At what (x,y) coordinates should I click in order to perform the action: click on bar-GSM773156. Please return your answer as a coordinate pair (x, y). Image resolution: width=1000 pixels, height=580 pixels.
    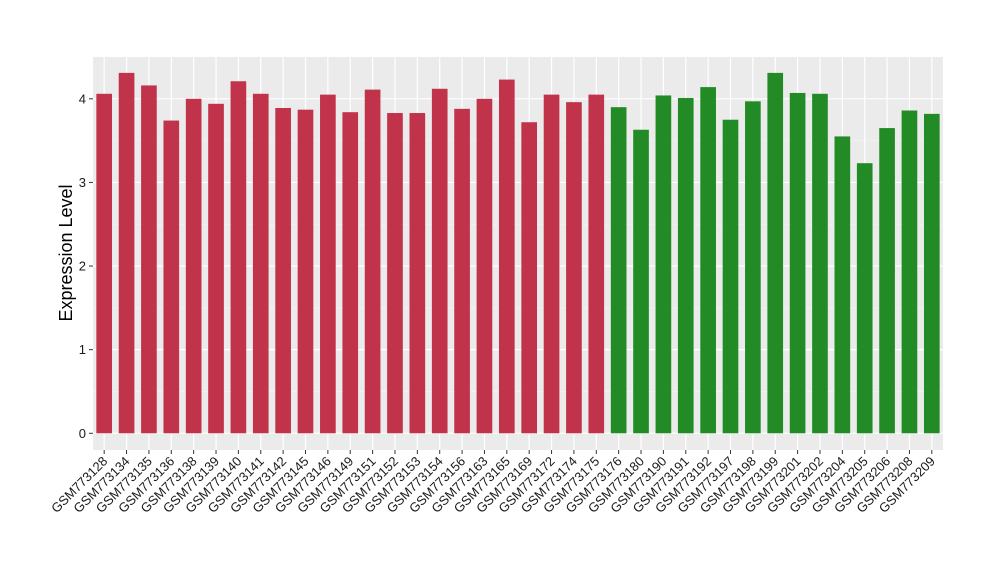
    Looking at the image, I should click on (462, 271).